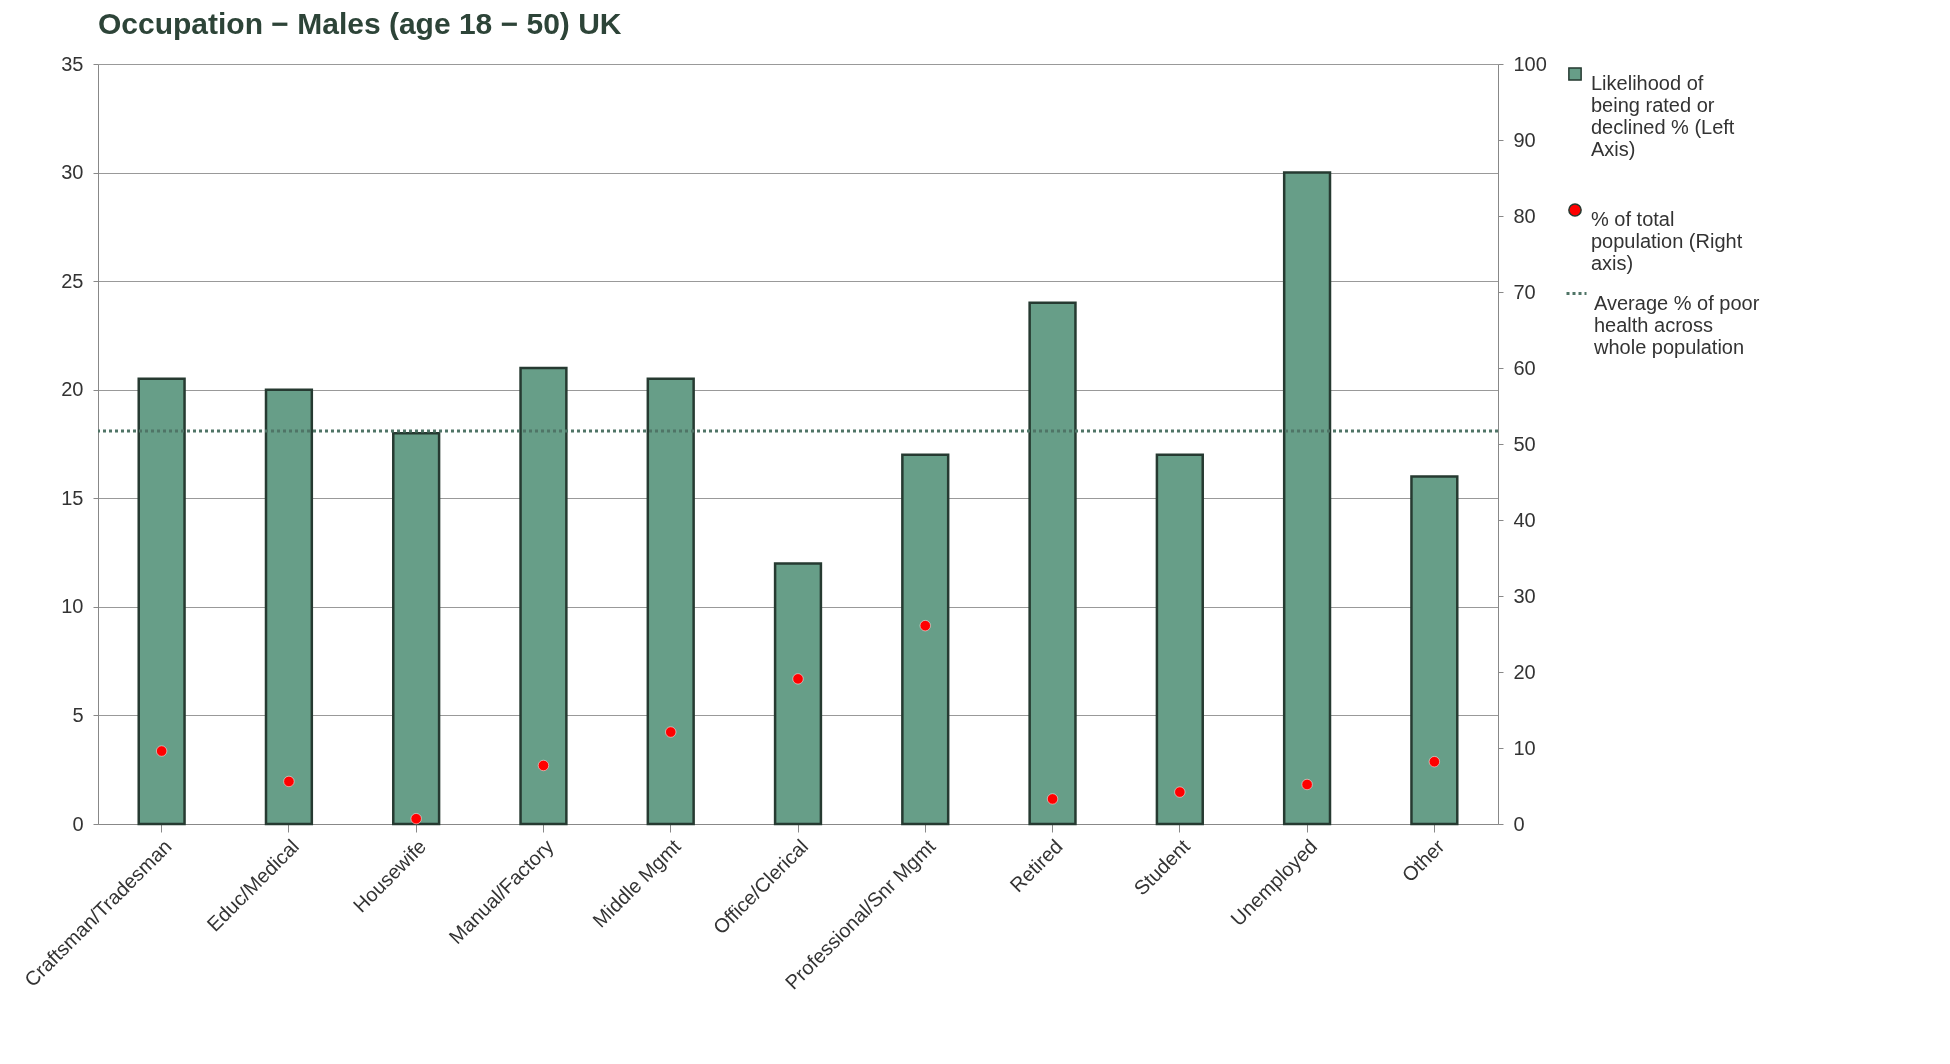  Describe the element at coordinates (1519, 823) in the screenshot. I see `y2-tick-label: 0` at that location.